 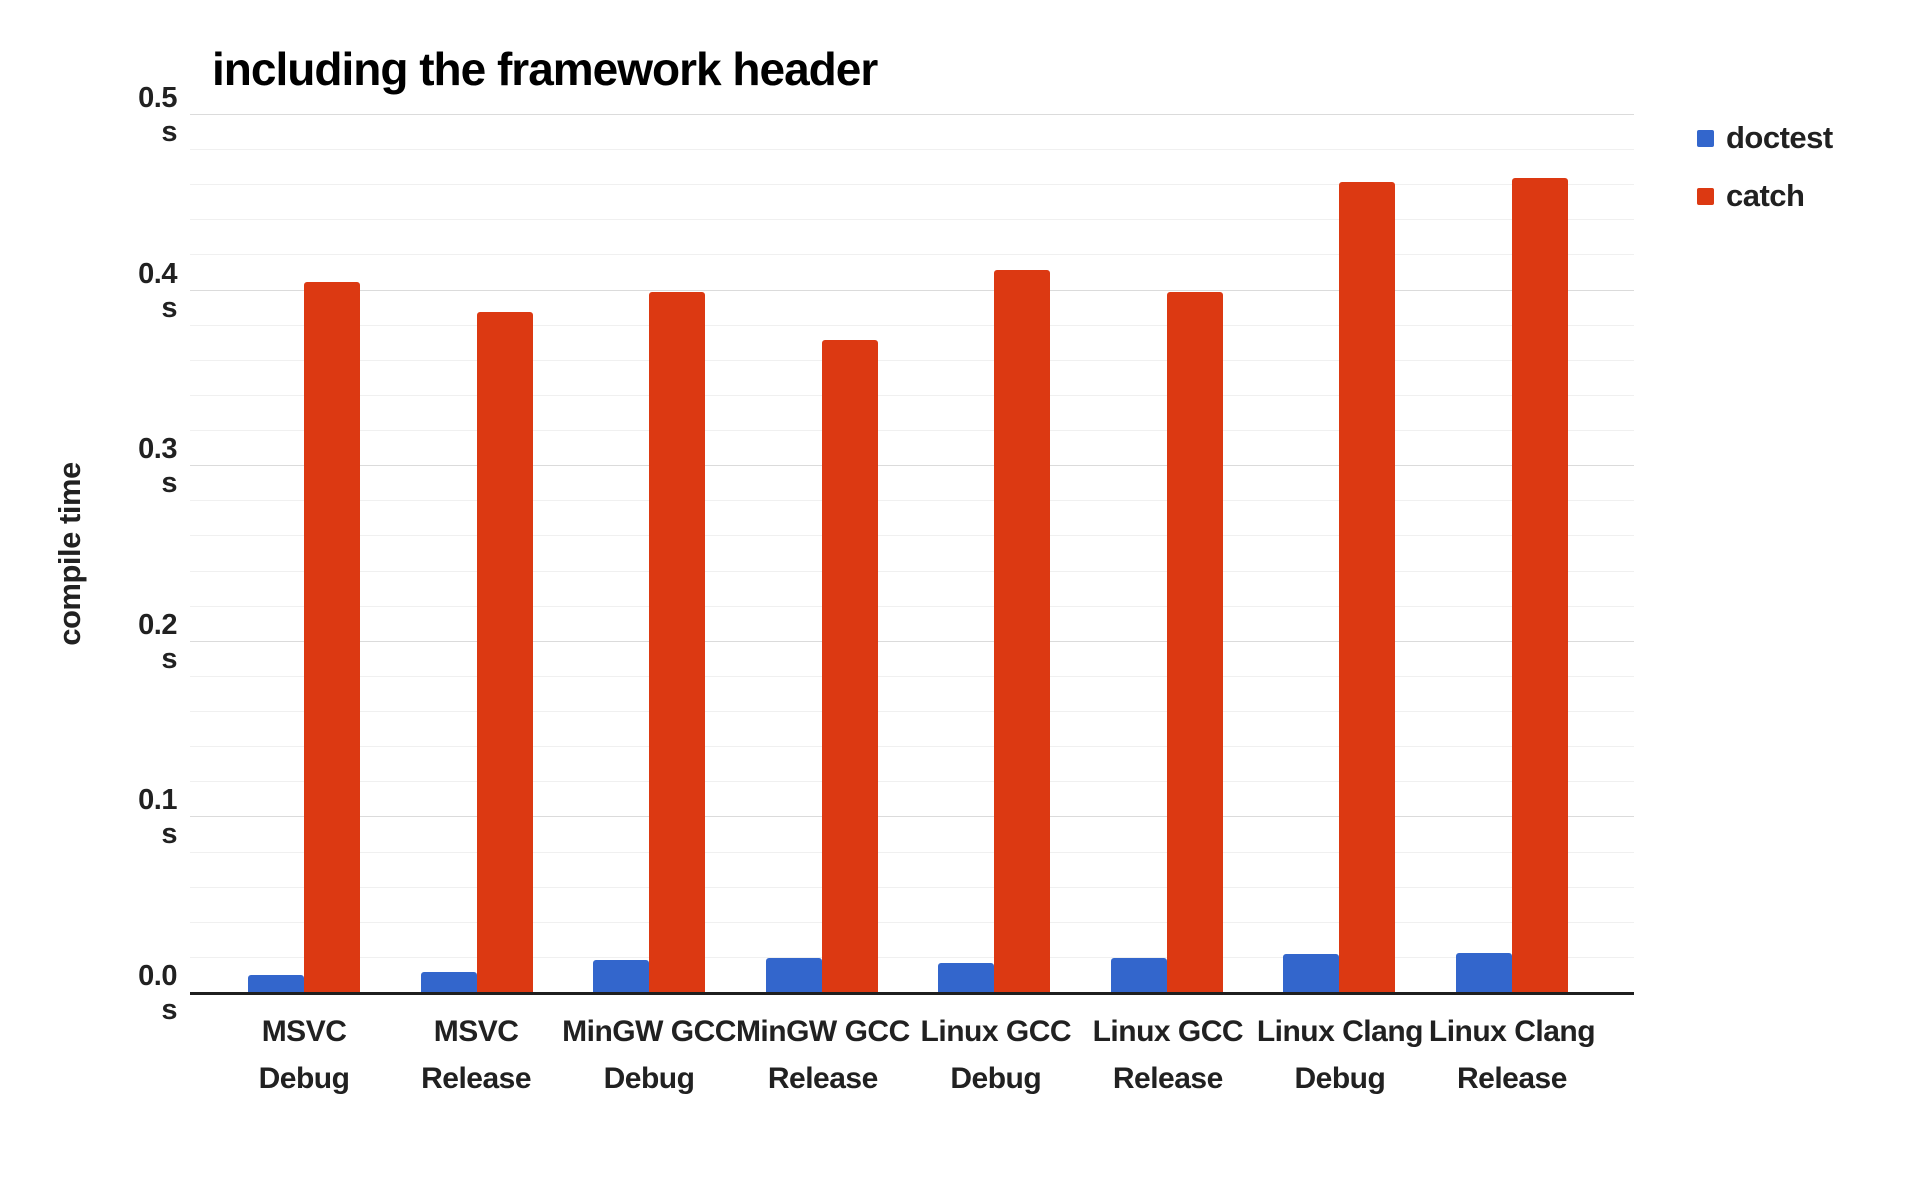 What do you see at coordinates (996, 1055) in the screenshot?
I see `x-category-label: Linux GCC Debug` at bounding box center [996, 1055].